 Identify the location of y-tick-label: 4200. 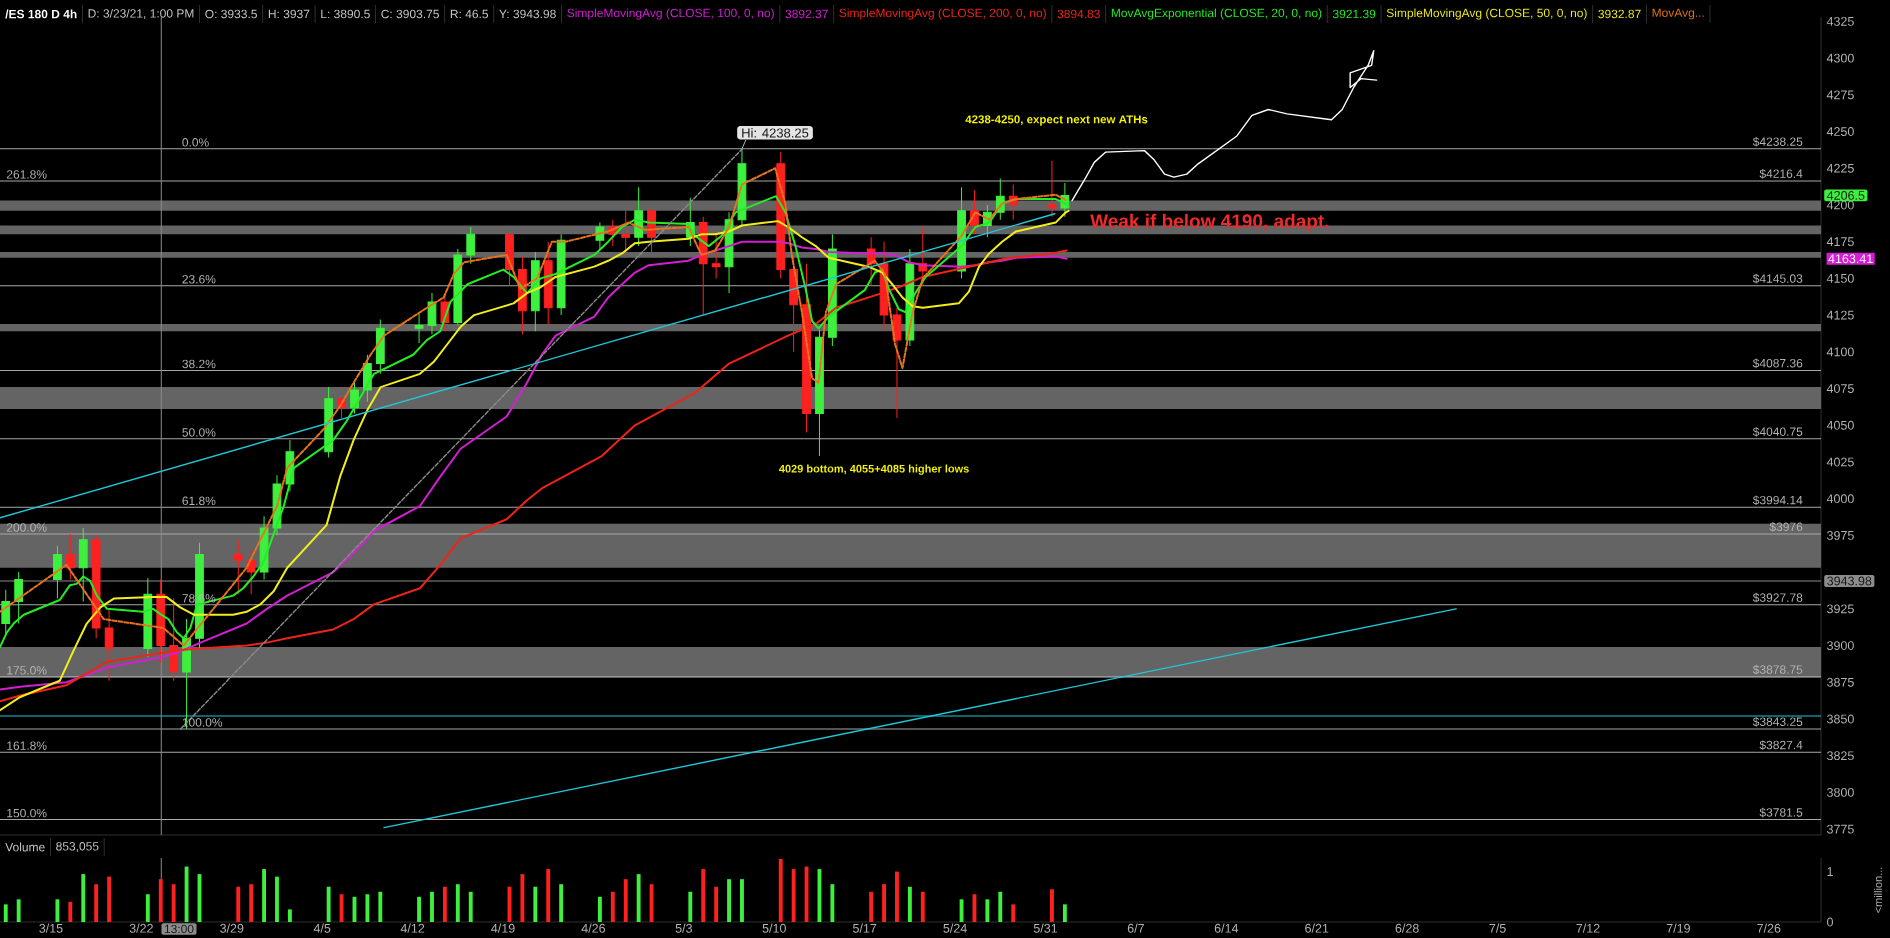
(1840, 205).